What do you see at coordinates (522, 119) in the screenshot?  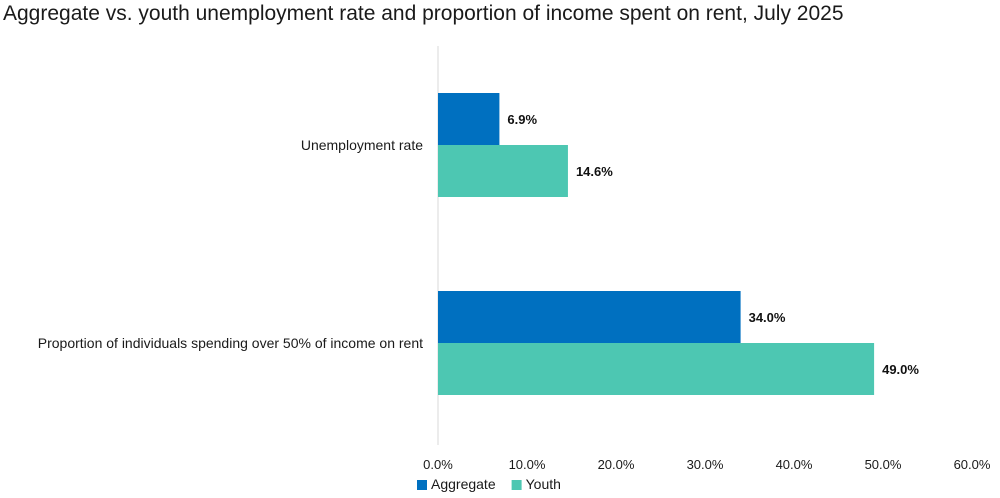 I see `data-label: 6.9%` at bounding box center [522, 119].